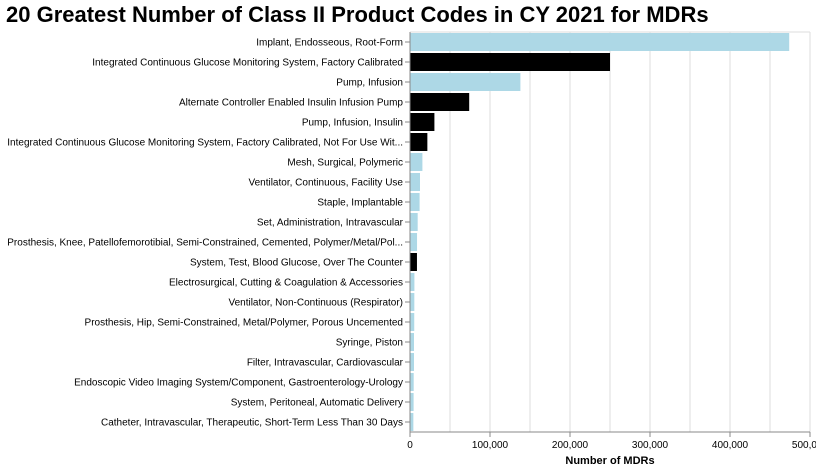 This screenshot has height=470, width=816. What do you see at coordinates (325, 183) in the screenshot?
I see `y-tick-label: Ventilator, Continuous, Facility Use` at bounding box center [325, 183].